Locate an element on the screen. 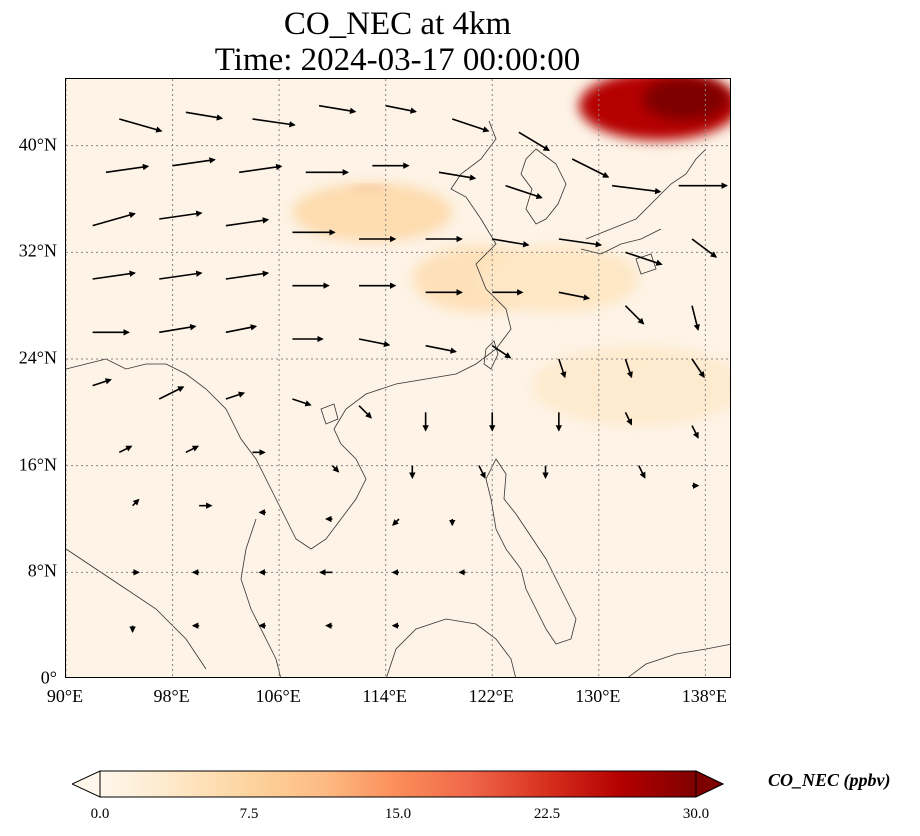 The width and height of the screenshot is (920, 836). latitude-tick-label: 0° is located at coordinates (48, 677).